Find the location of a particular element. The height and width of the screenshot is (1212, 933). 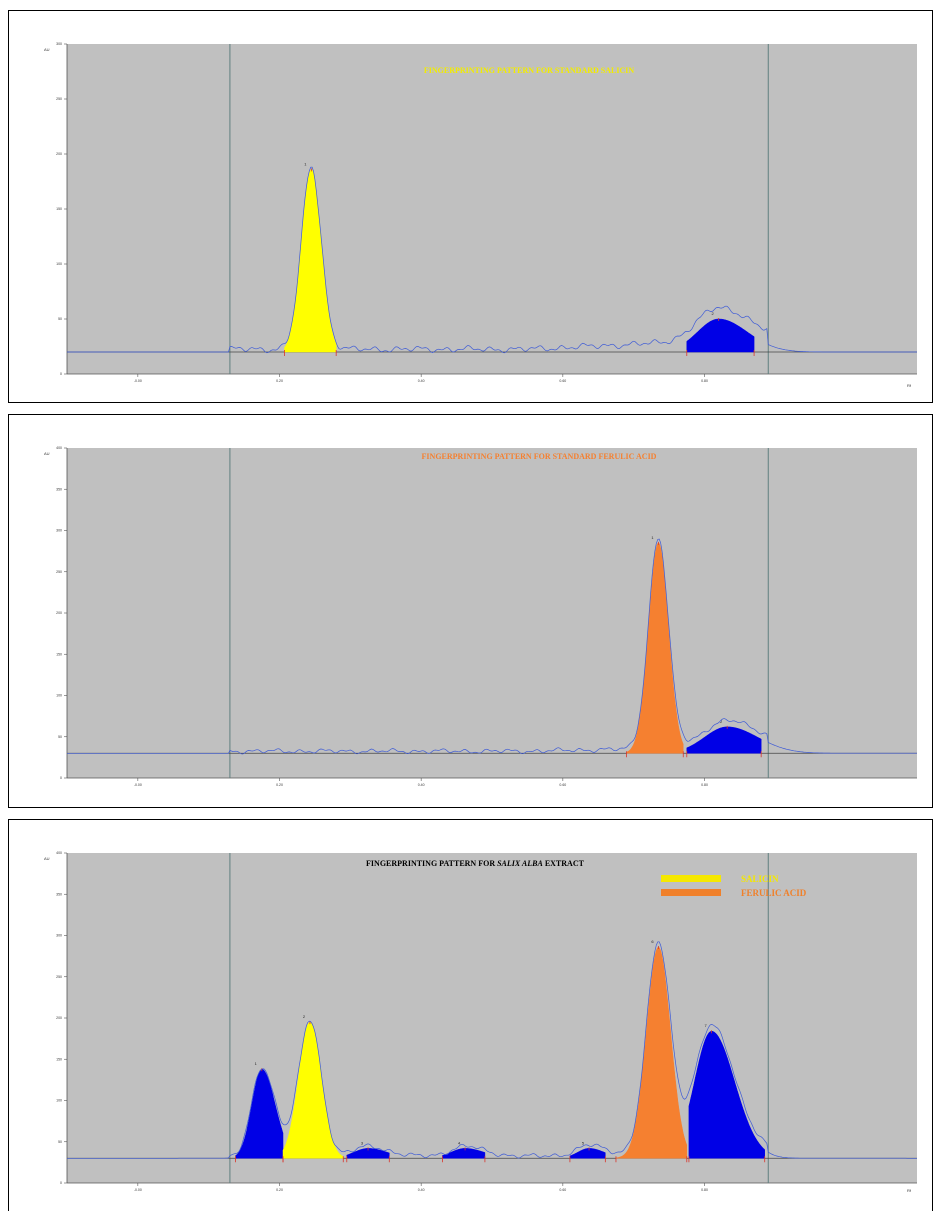

legend-swatch-salicin is located at coordinates (691, 878).